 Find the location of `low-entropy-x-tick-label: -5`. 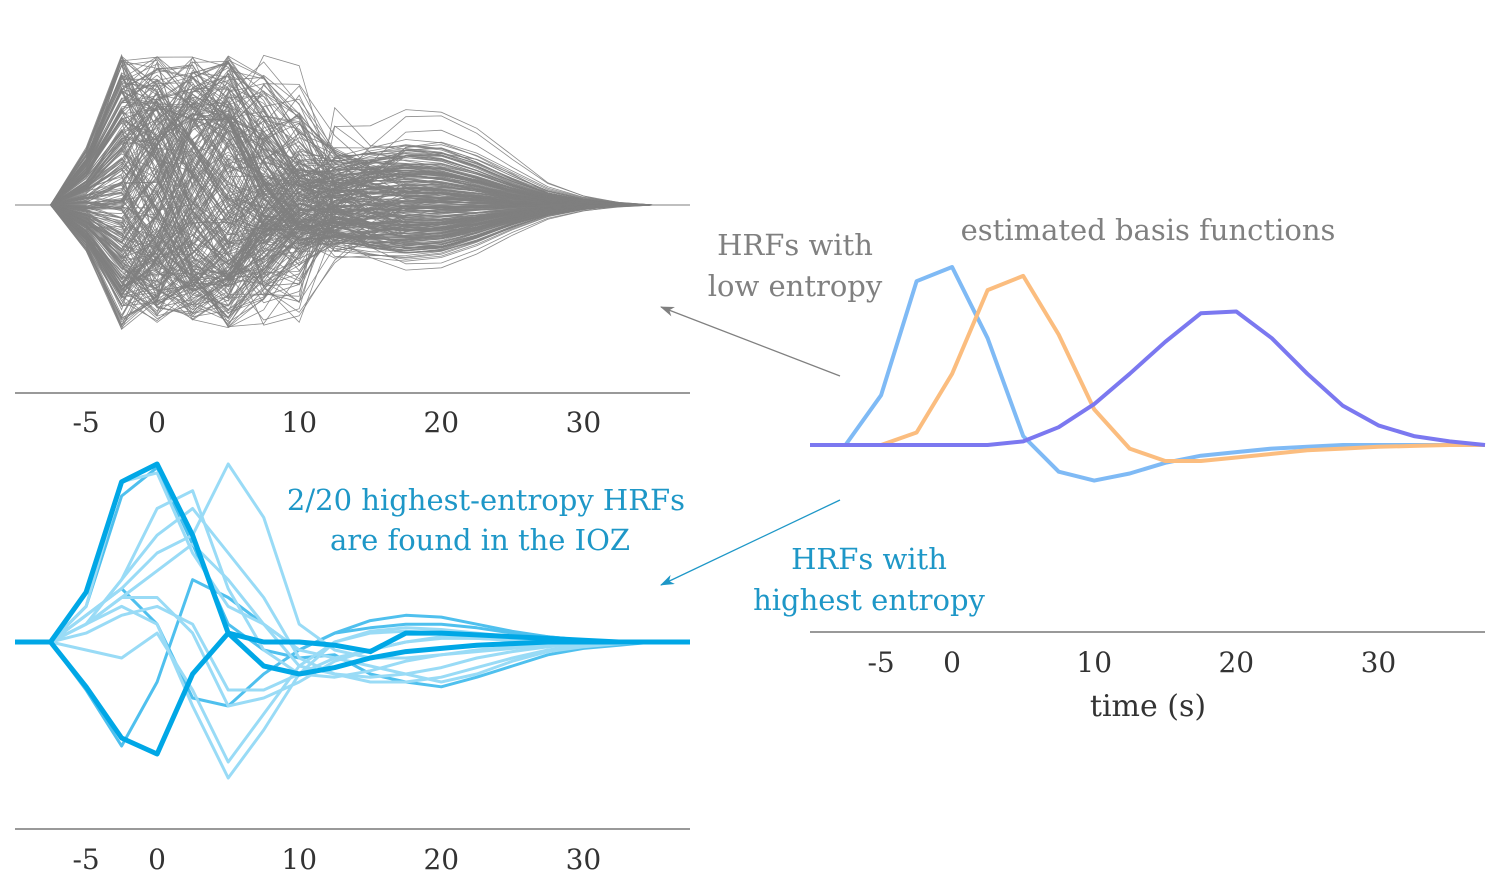

low-entropy-x-tick-label: -5 is located at coordinates (85, 422).